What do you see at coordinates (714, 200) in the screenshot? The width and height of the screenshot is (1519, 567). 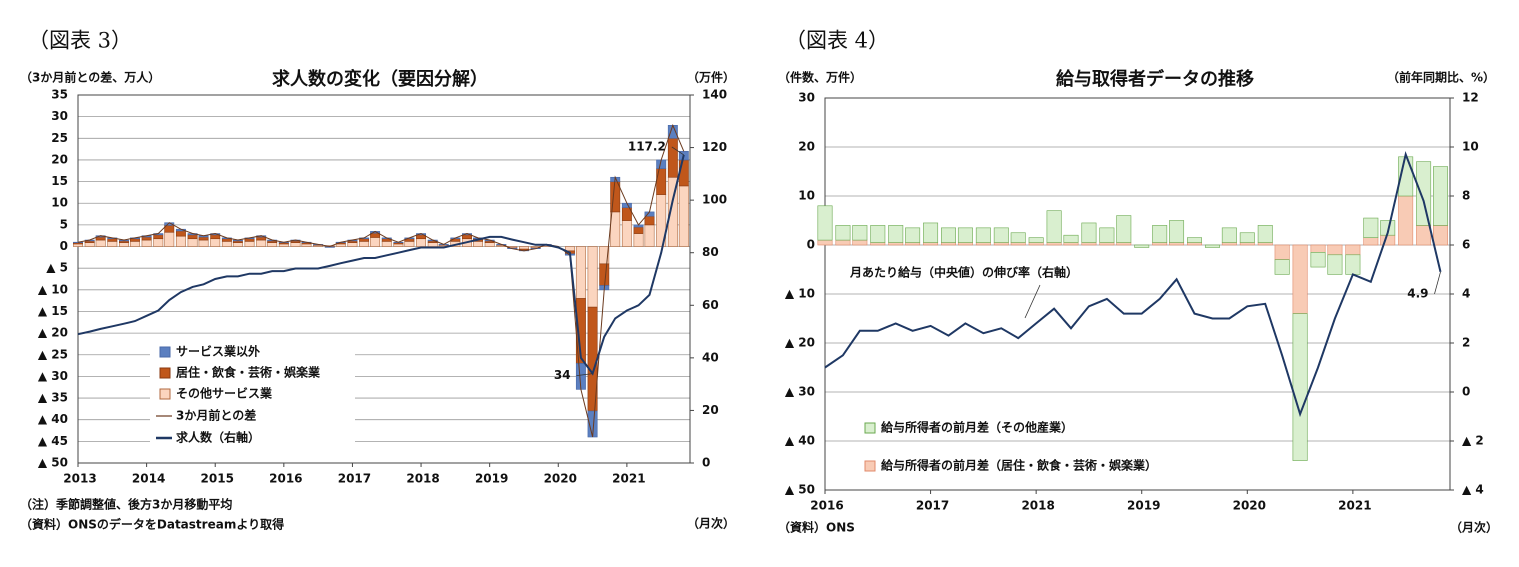 I see `y2-tick-label: 100` at bounding box center [714, 200].